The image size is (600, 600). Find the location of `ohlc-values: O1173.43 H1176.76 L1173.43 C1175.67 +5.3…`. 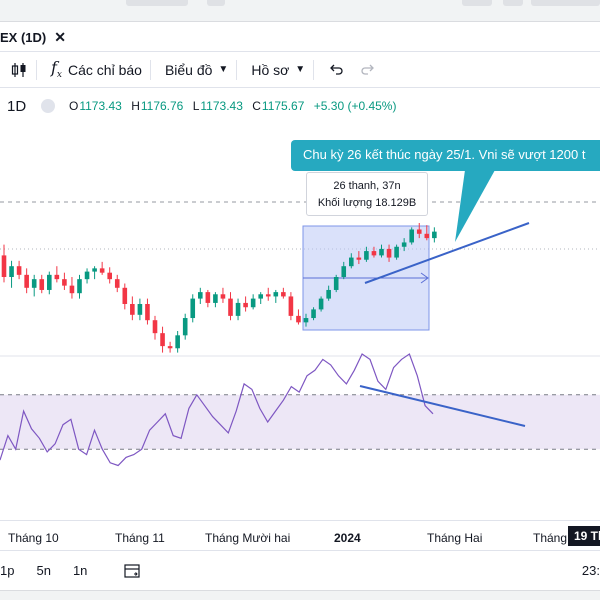

ohlc-values: O1173.43 H1176.76 L1173.43 C1175.67 +5.3… is located at coordinates (232, 106).